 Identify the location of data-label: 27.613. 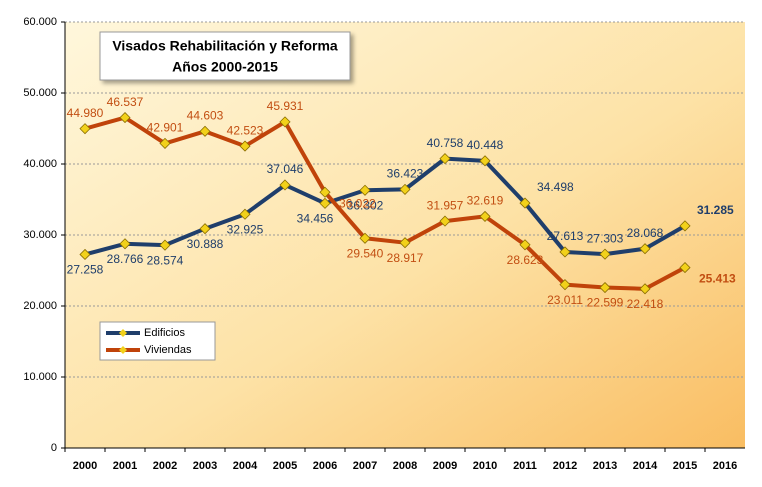
(565, 236).